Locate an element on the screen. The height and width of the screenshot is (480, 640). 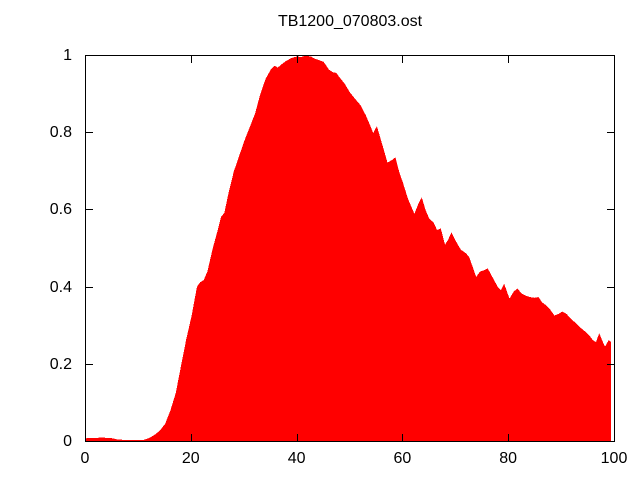
x-tick-label: 100 is located at coordinates (614, 458).